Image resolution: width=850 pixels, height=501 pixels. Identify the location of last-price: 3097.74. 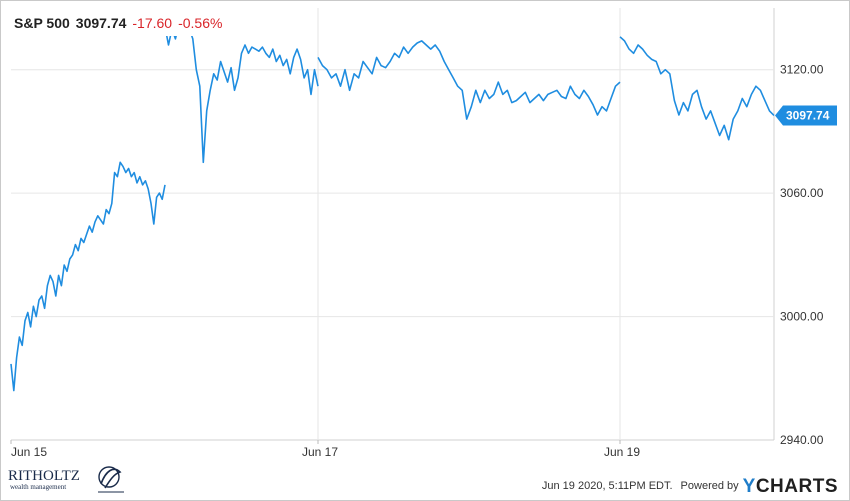
(101, 23).